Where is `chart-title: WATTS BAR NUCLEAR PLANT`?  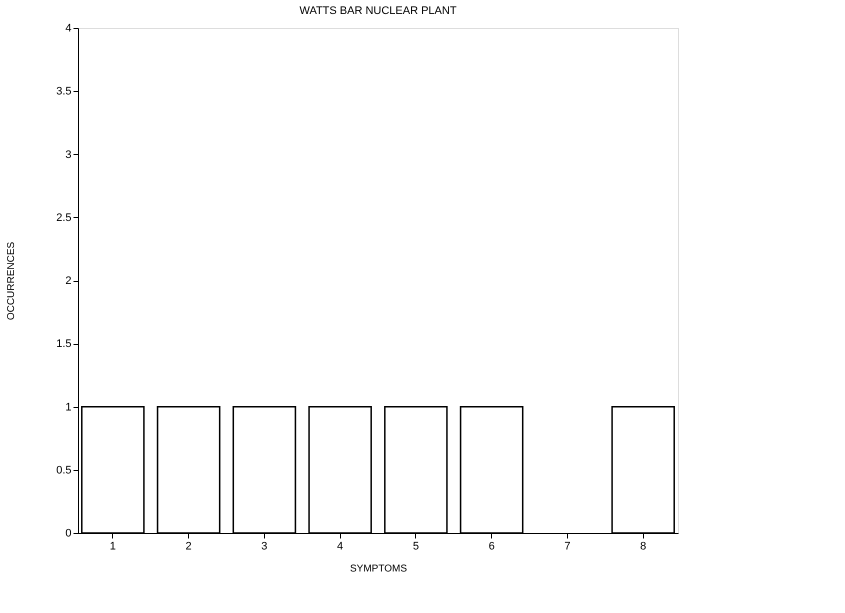
chart-title: WATTS BAR NUCLEAR PLANT is located at coordinates (378, 11).